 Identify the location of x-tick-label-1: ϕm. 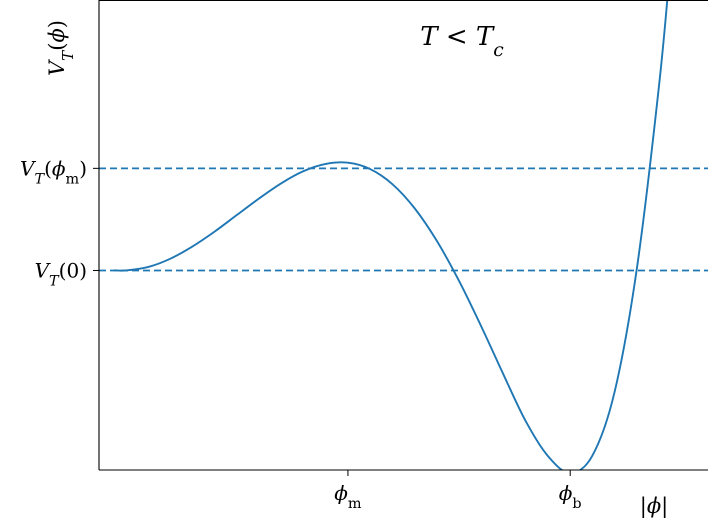
(348, 496).